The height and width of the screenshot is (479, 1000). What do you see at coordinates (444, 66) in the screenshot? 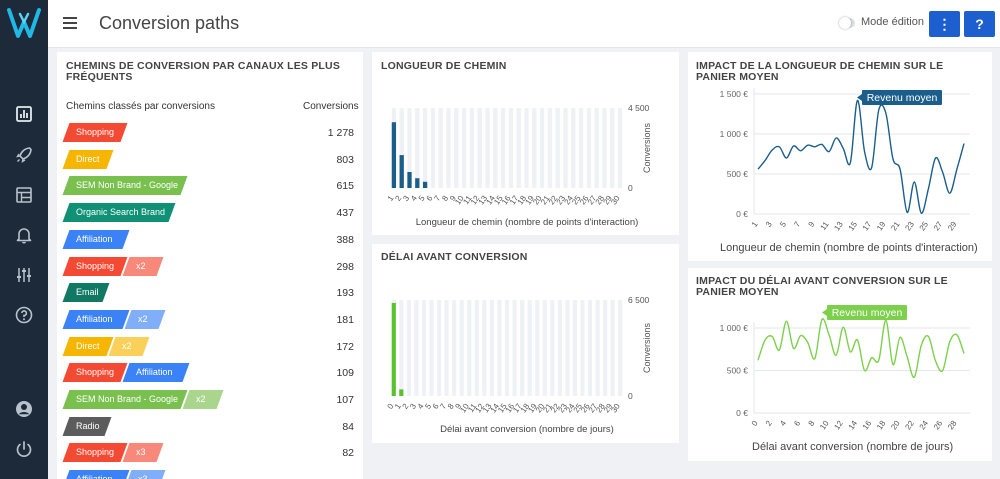
I see `path-length-title: Longueur de chemin` at bounding box center [444, 66].